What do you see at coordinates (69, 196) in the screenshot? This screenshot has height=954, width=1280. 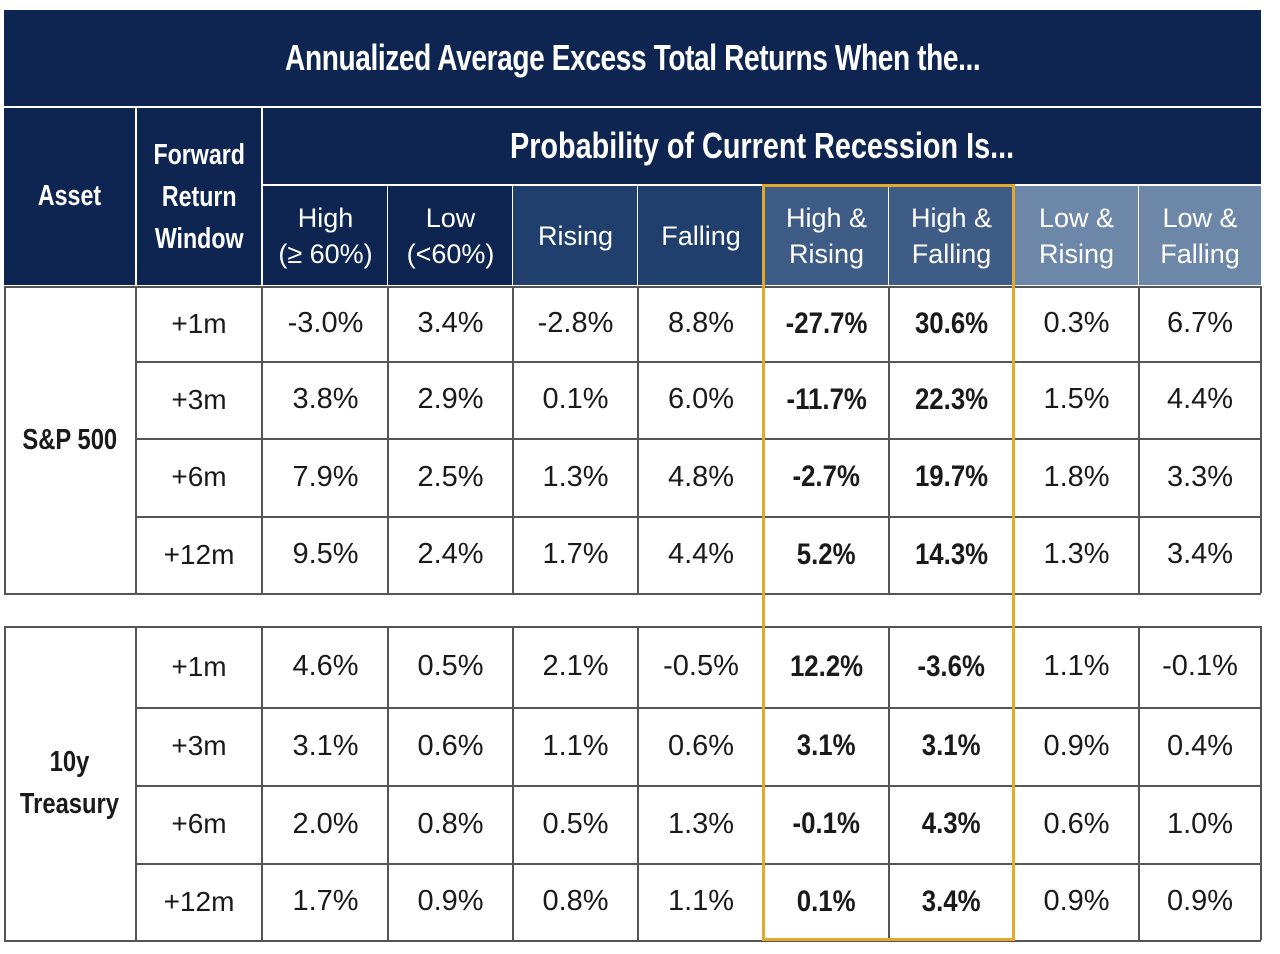 I see `asset-header-label: Asset` at bounding box center [69, 196].